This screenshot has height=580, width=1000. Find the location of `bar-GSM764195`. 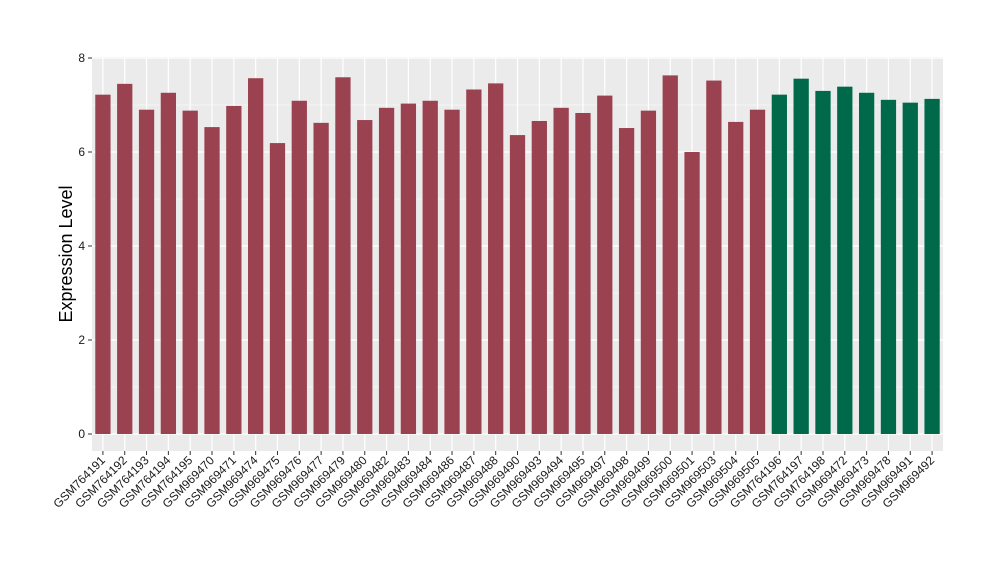

bar-GSM764195 is located at coordinates (190, 272).